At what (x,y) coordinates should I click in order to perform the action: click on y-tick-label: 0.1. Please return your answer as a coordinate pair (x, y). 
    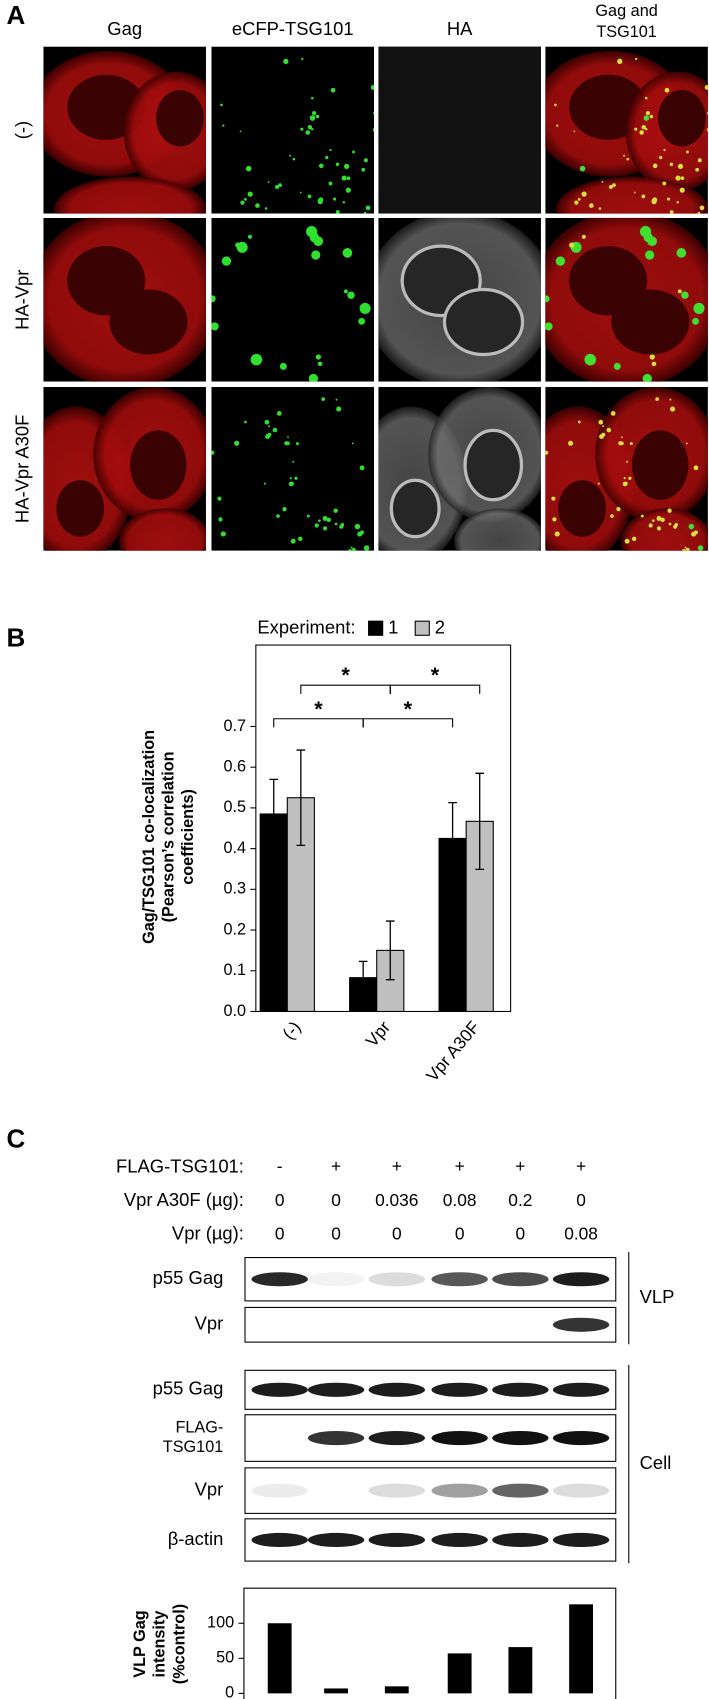
    Looking at the image, I should click on (234, 970).